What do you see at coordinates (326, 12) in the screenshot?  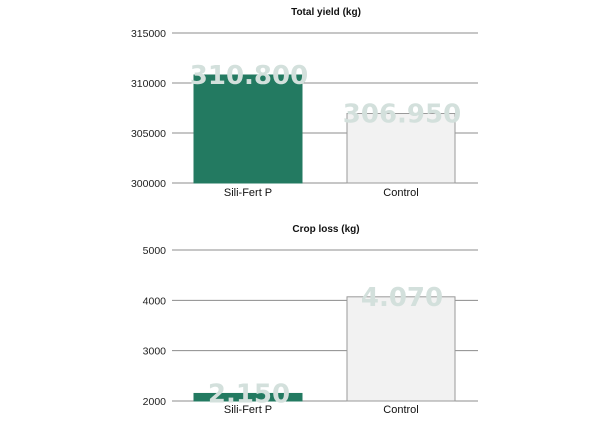 I see `chart-title: Total yield (kg)` at bounding box center [326, 12].